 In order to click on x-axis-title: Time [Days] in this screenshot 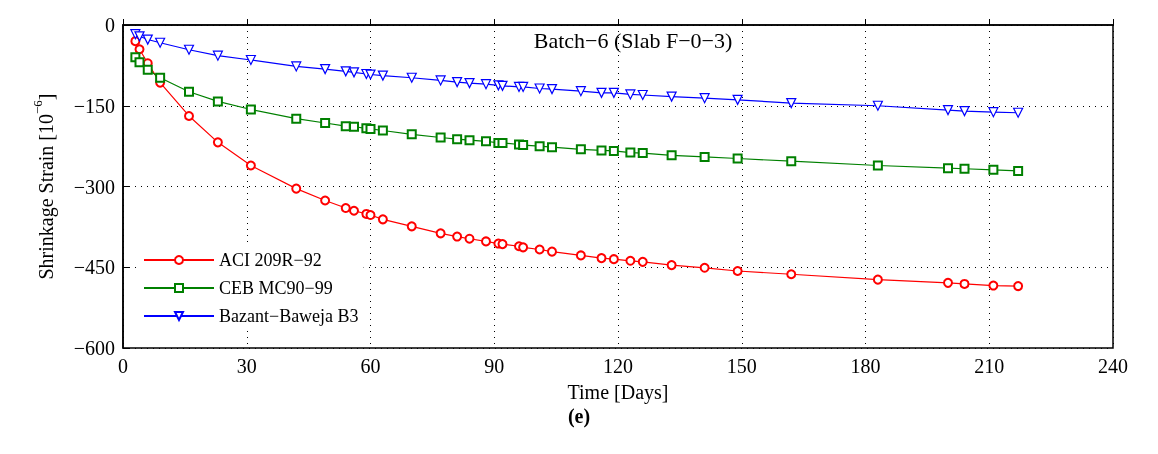, I will do `click(618, 392)`.